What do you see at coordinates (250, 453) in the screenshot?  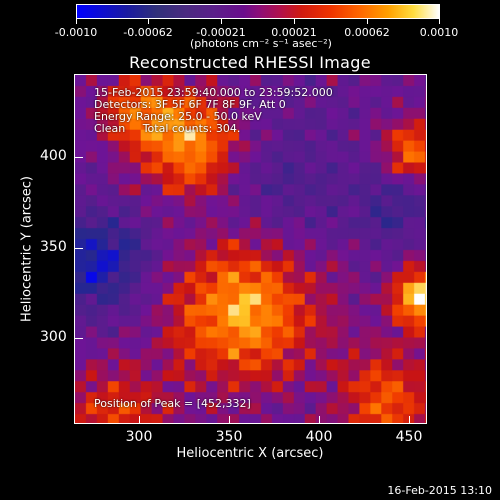 I see `x-axis-label: Heliocentric X (arcsec)` at bounding box center [250, 453].